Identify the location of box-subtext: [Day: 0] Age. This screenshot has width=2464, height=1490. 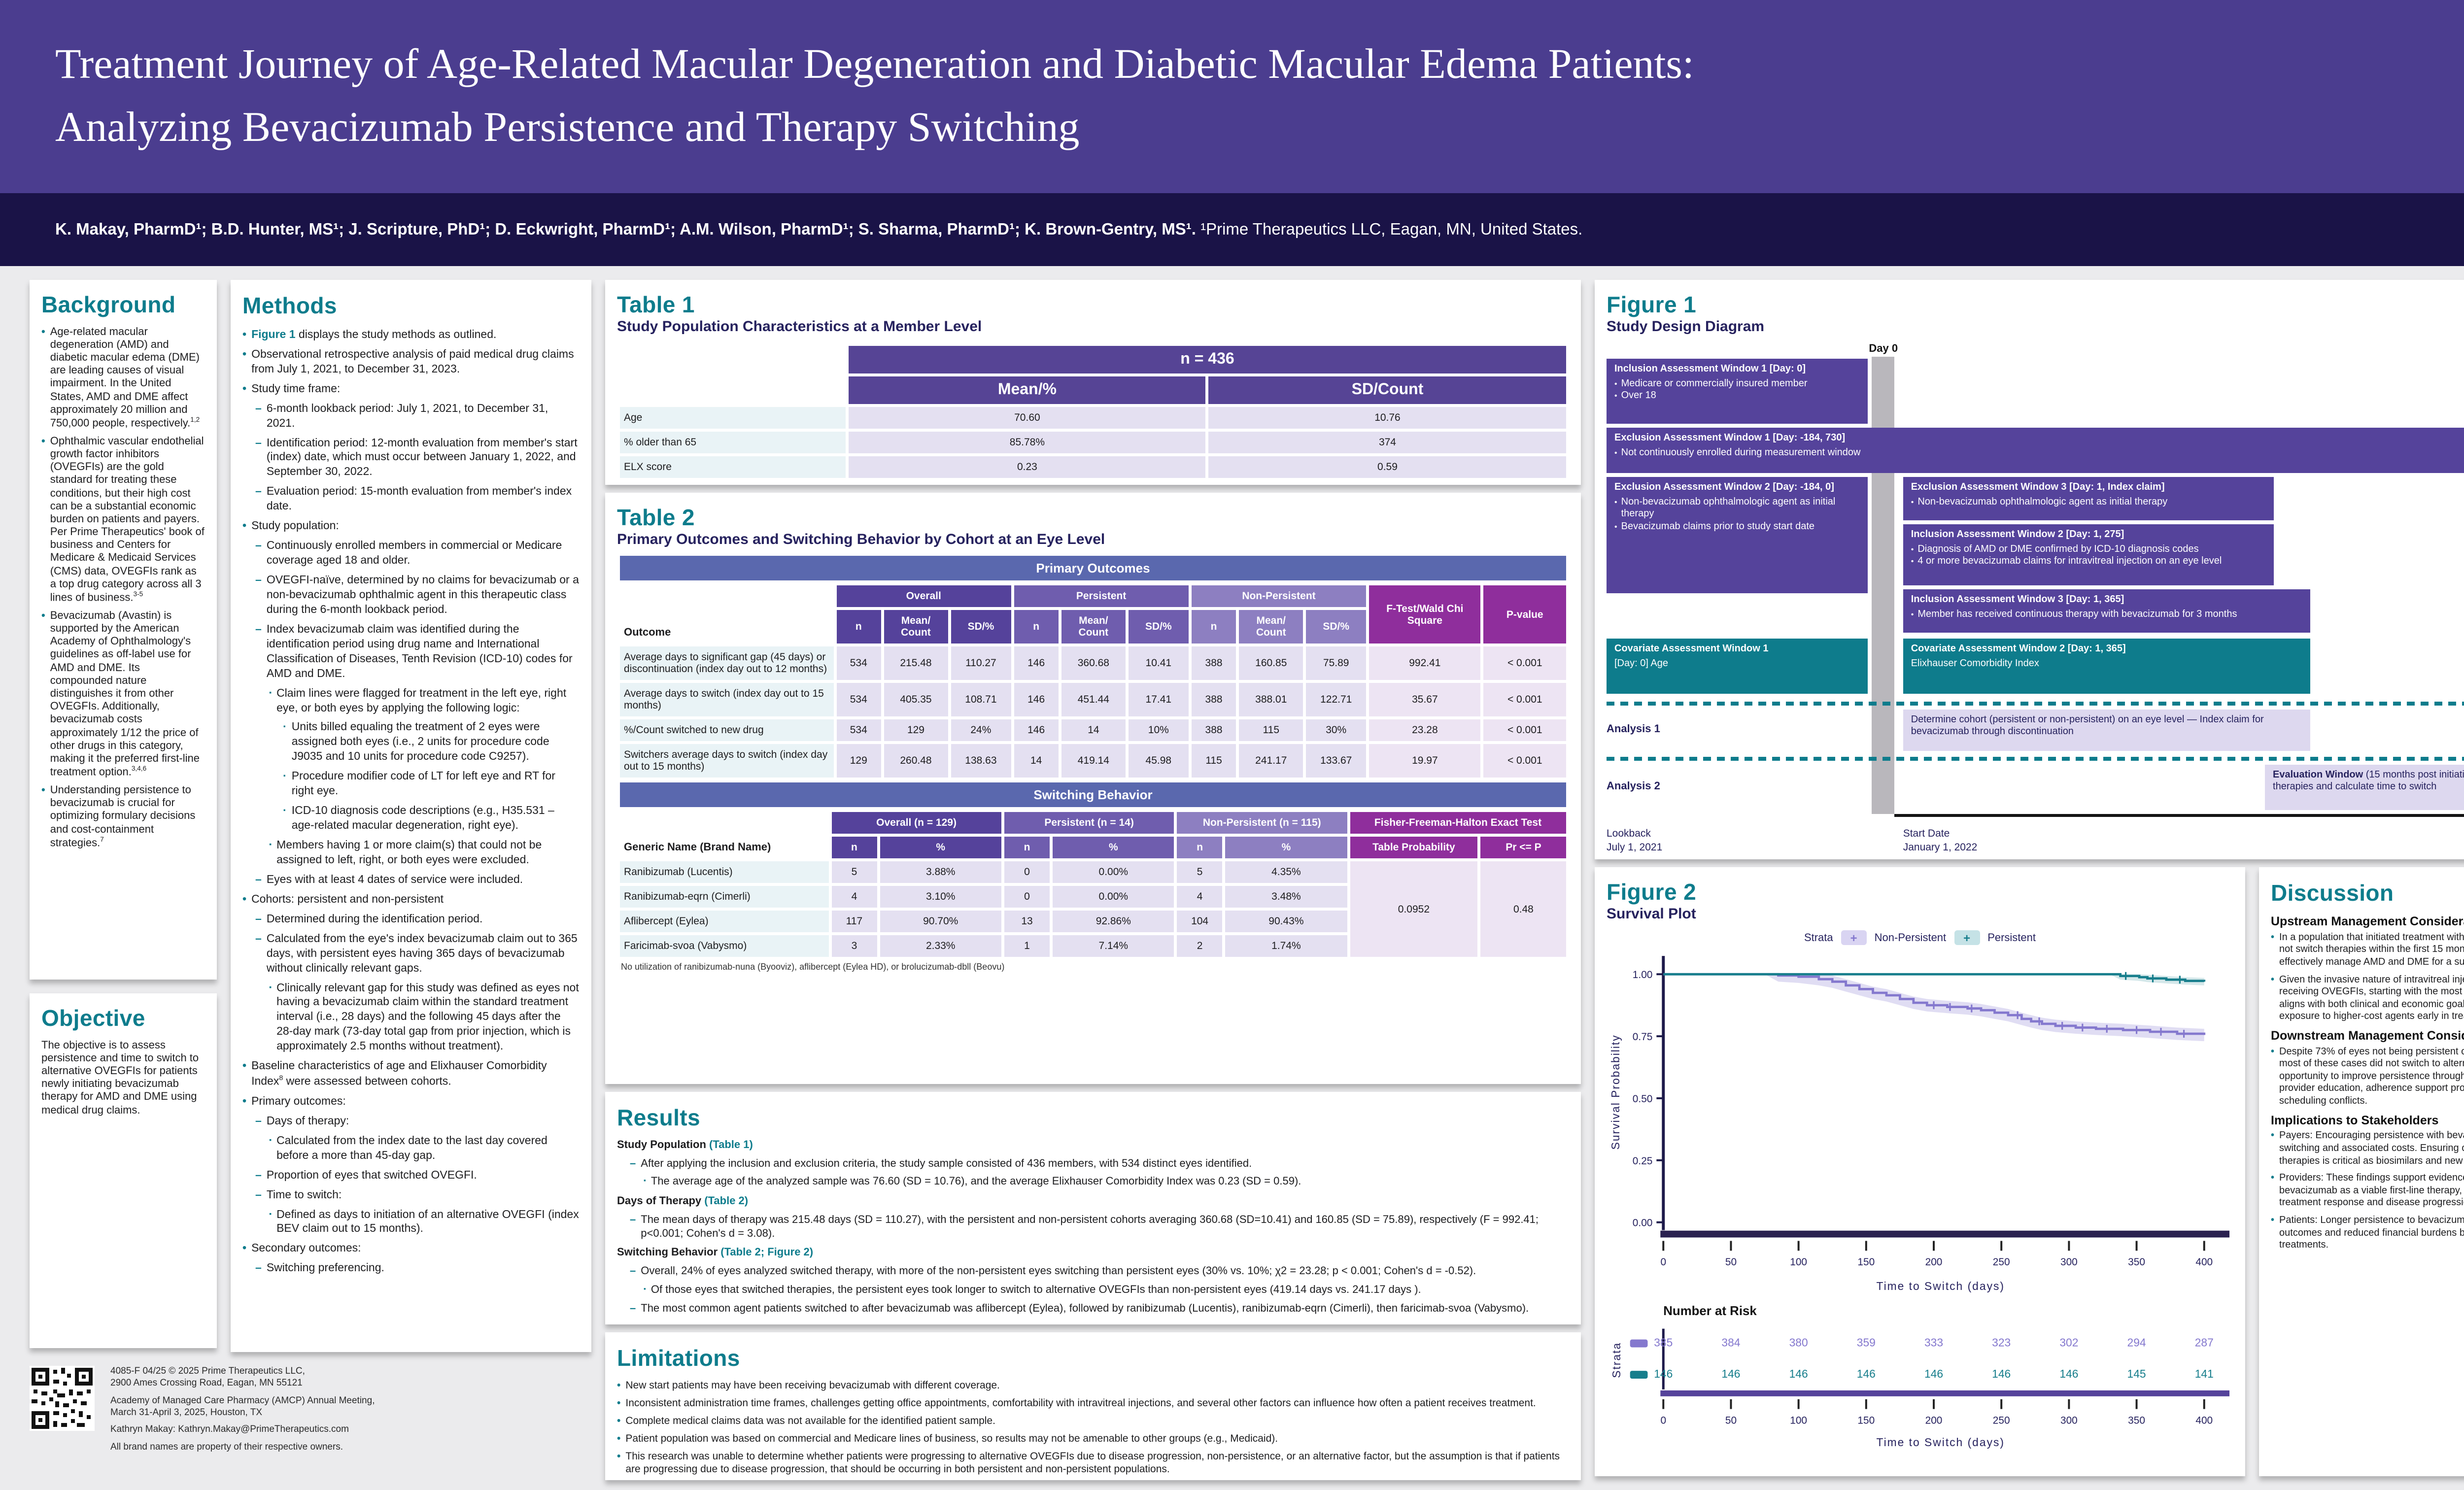
(1641, 664).